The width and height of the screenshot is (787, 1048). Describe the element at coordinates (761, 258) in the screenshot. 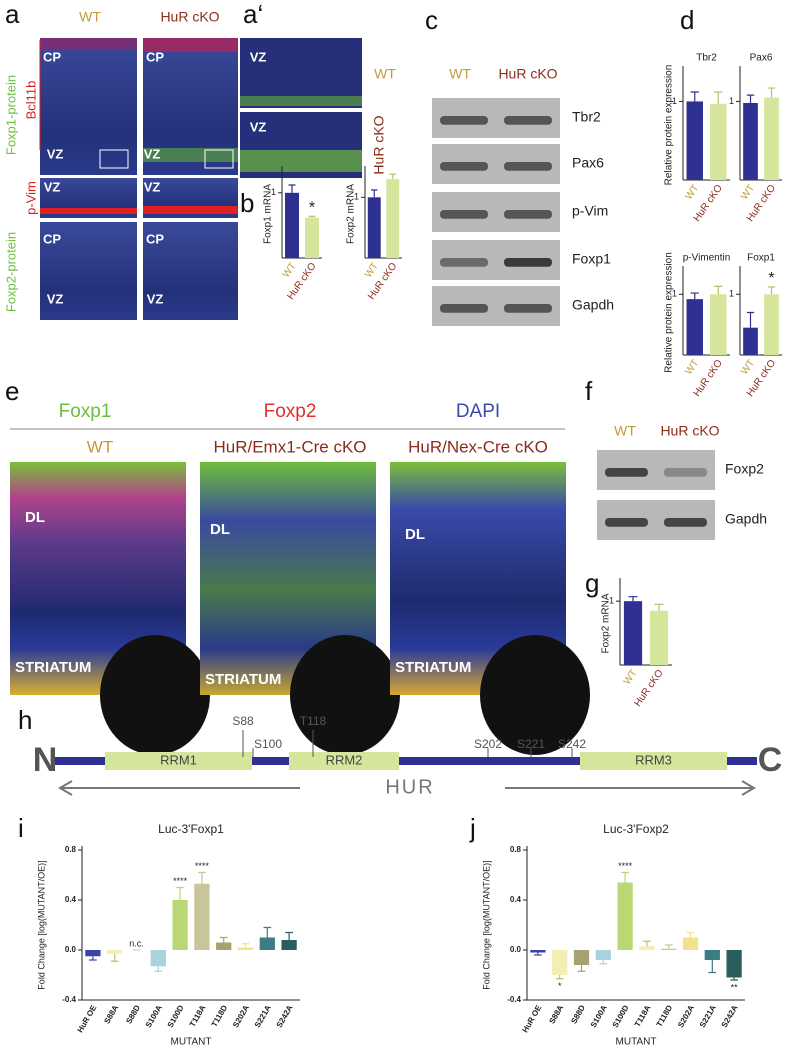

I see `chart-title: Foxp1` at that location.